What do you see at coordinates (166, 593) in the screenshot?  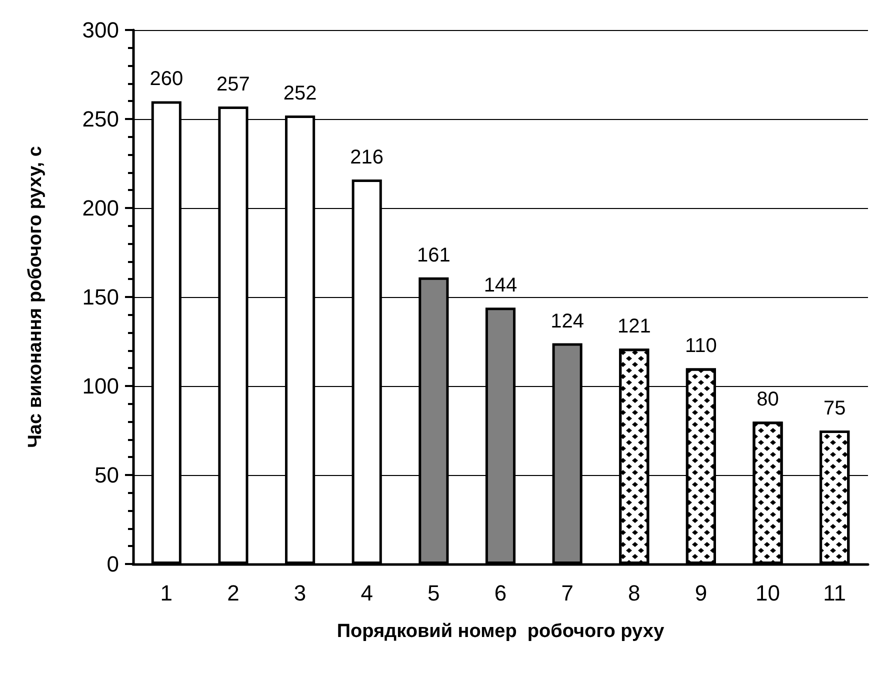 I see `x-tick-label: 1` at bounding box center [166, 593].